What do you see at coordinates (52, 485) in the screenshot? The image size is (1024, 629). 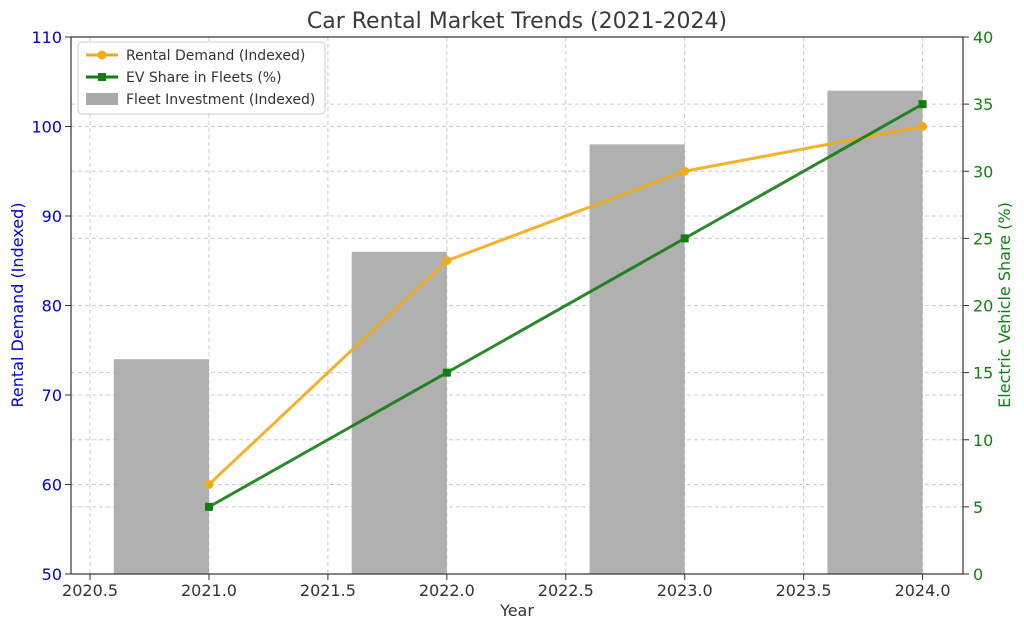 I see `y-left-tick-label: 60` at bounding box center [52, 485].